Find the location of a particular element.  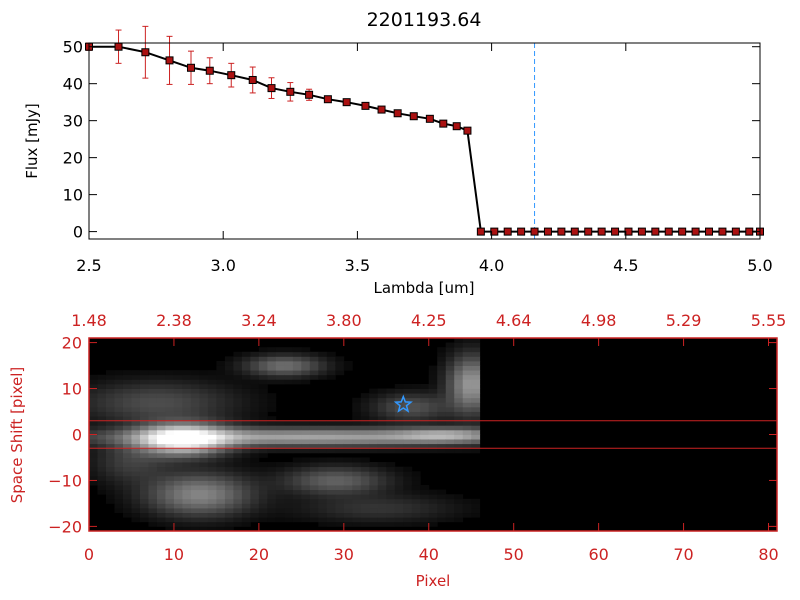

x-tick-label: 3.5 is located at coordinates (357, 265).